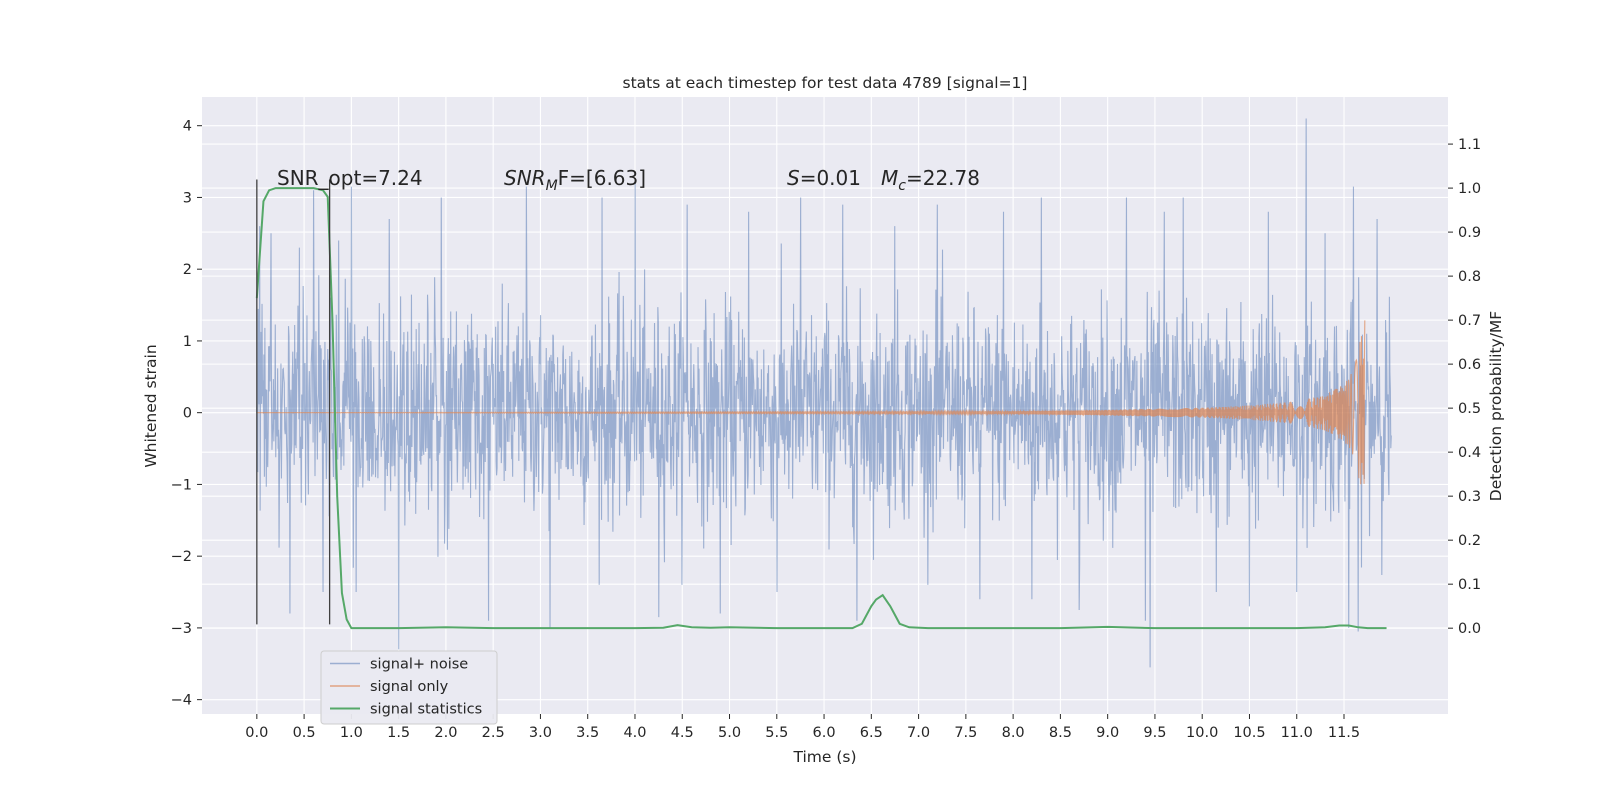  Describe the element at coordinates (151, 405) in the screenshot. I see `y-axis-label: Whitened strain` at that location.